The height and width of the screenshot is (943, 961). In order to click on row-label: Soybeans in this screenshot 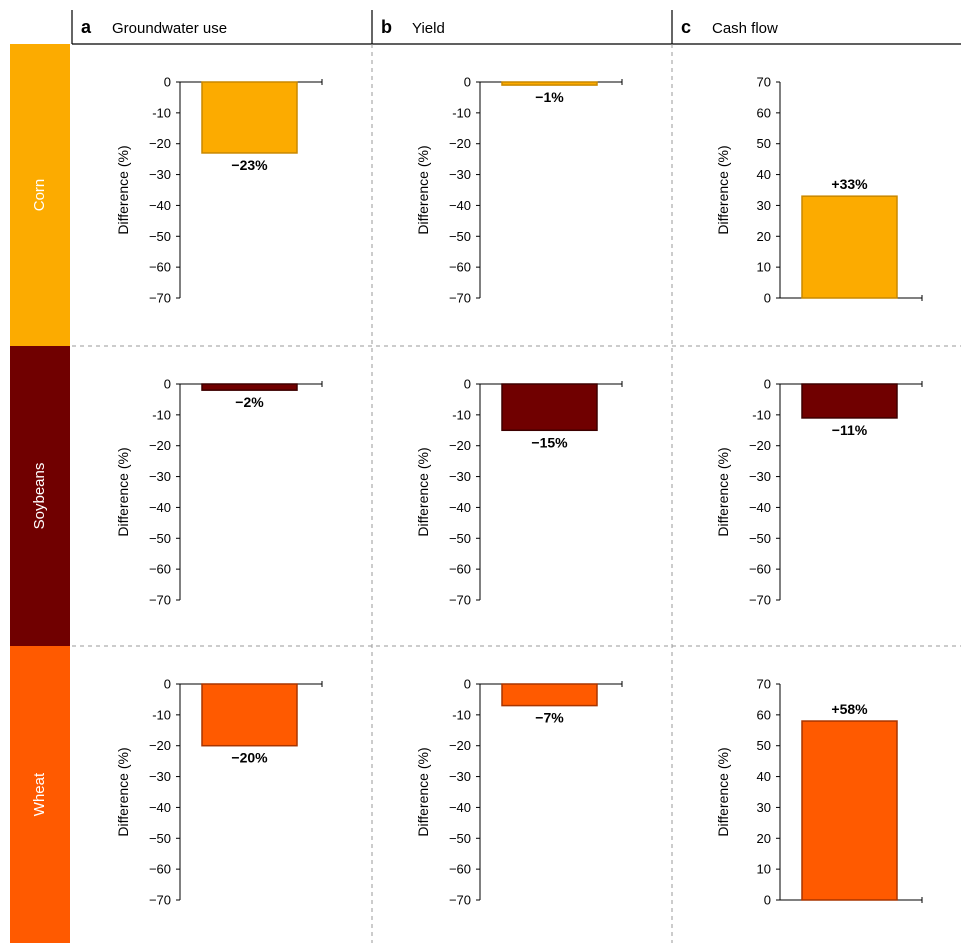, I will do `click(39, 496)`.